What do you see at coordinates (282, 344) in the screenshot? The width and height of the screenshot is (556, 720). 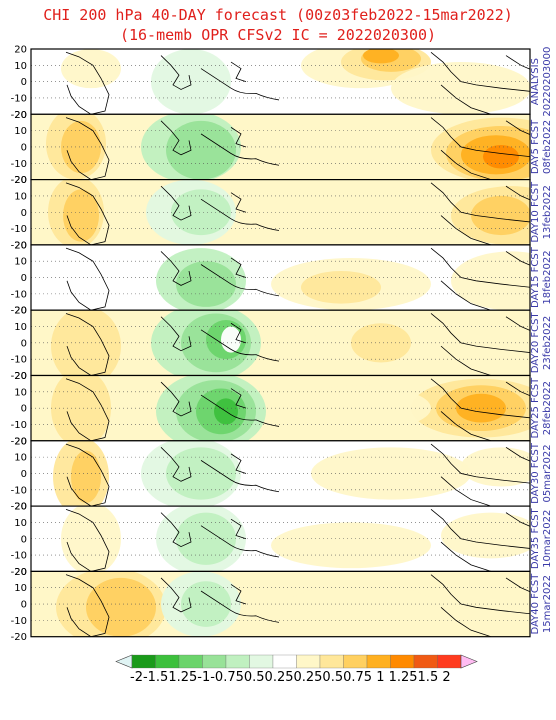 I see `map-panel: 20 10 0 -10 -20 DAY20 FCST 23feb2022` at bounding box center [282, 344].